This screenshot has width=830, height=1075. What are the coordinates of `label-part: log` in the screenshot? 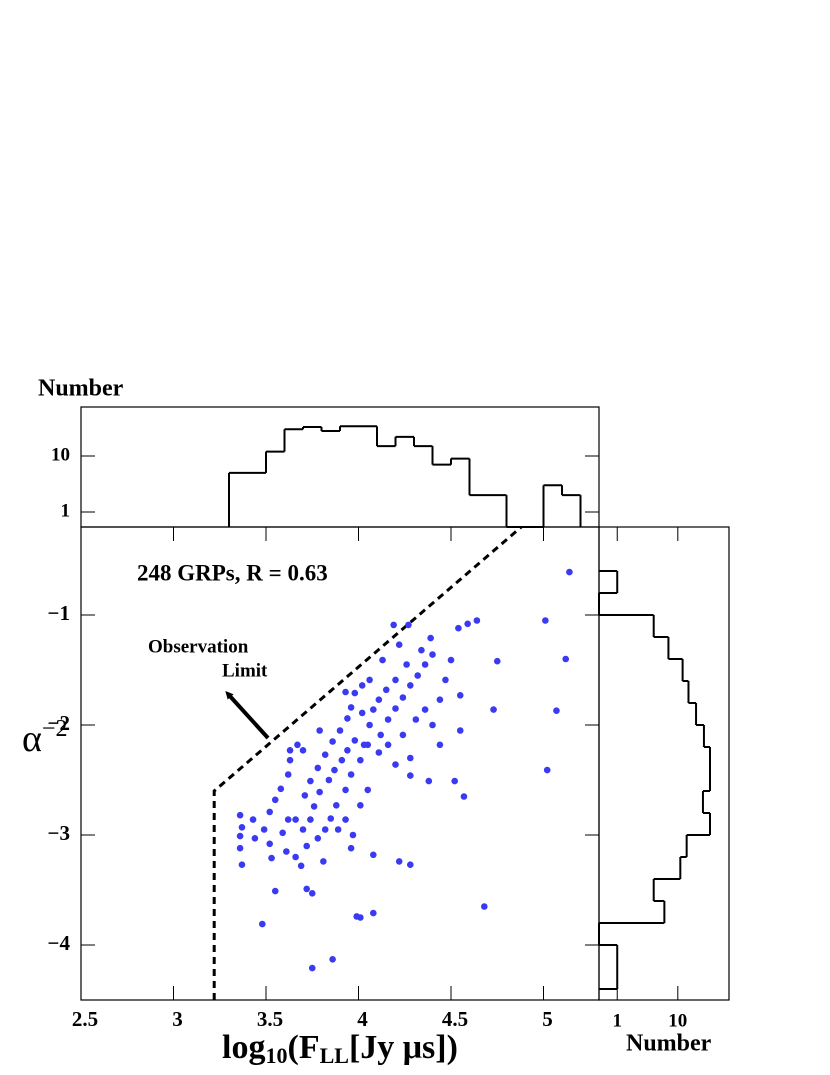 It's located at (243, 1047).